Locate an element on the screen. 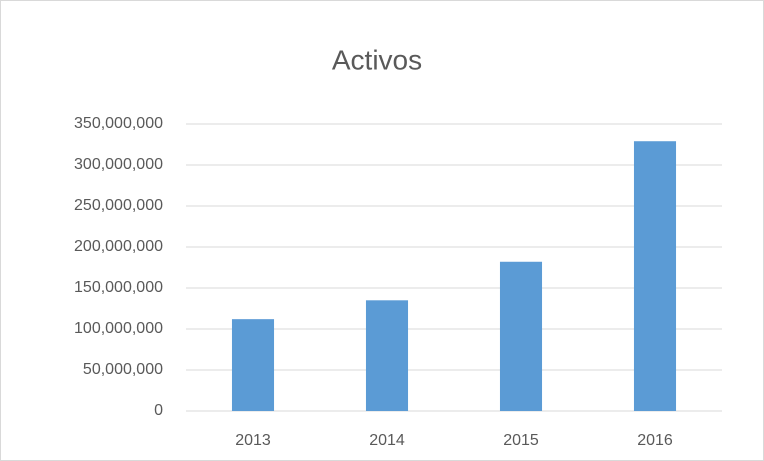  y-tick-label: 150,000,000 is located at coordinates (118, 287).